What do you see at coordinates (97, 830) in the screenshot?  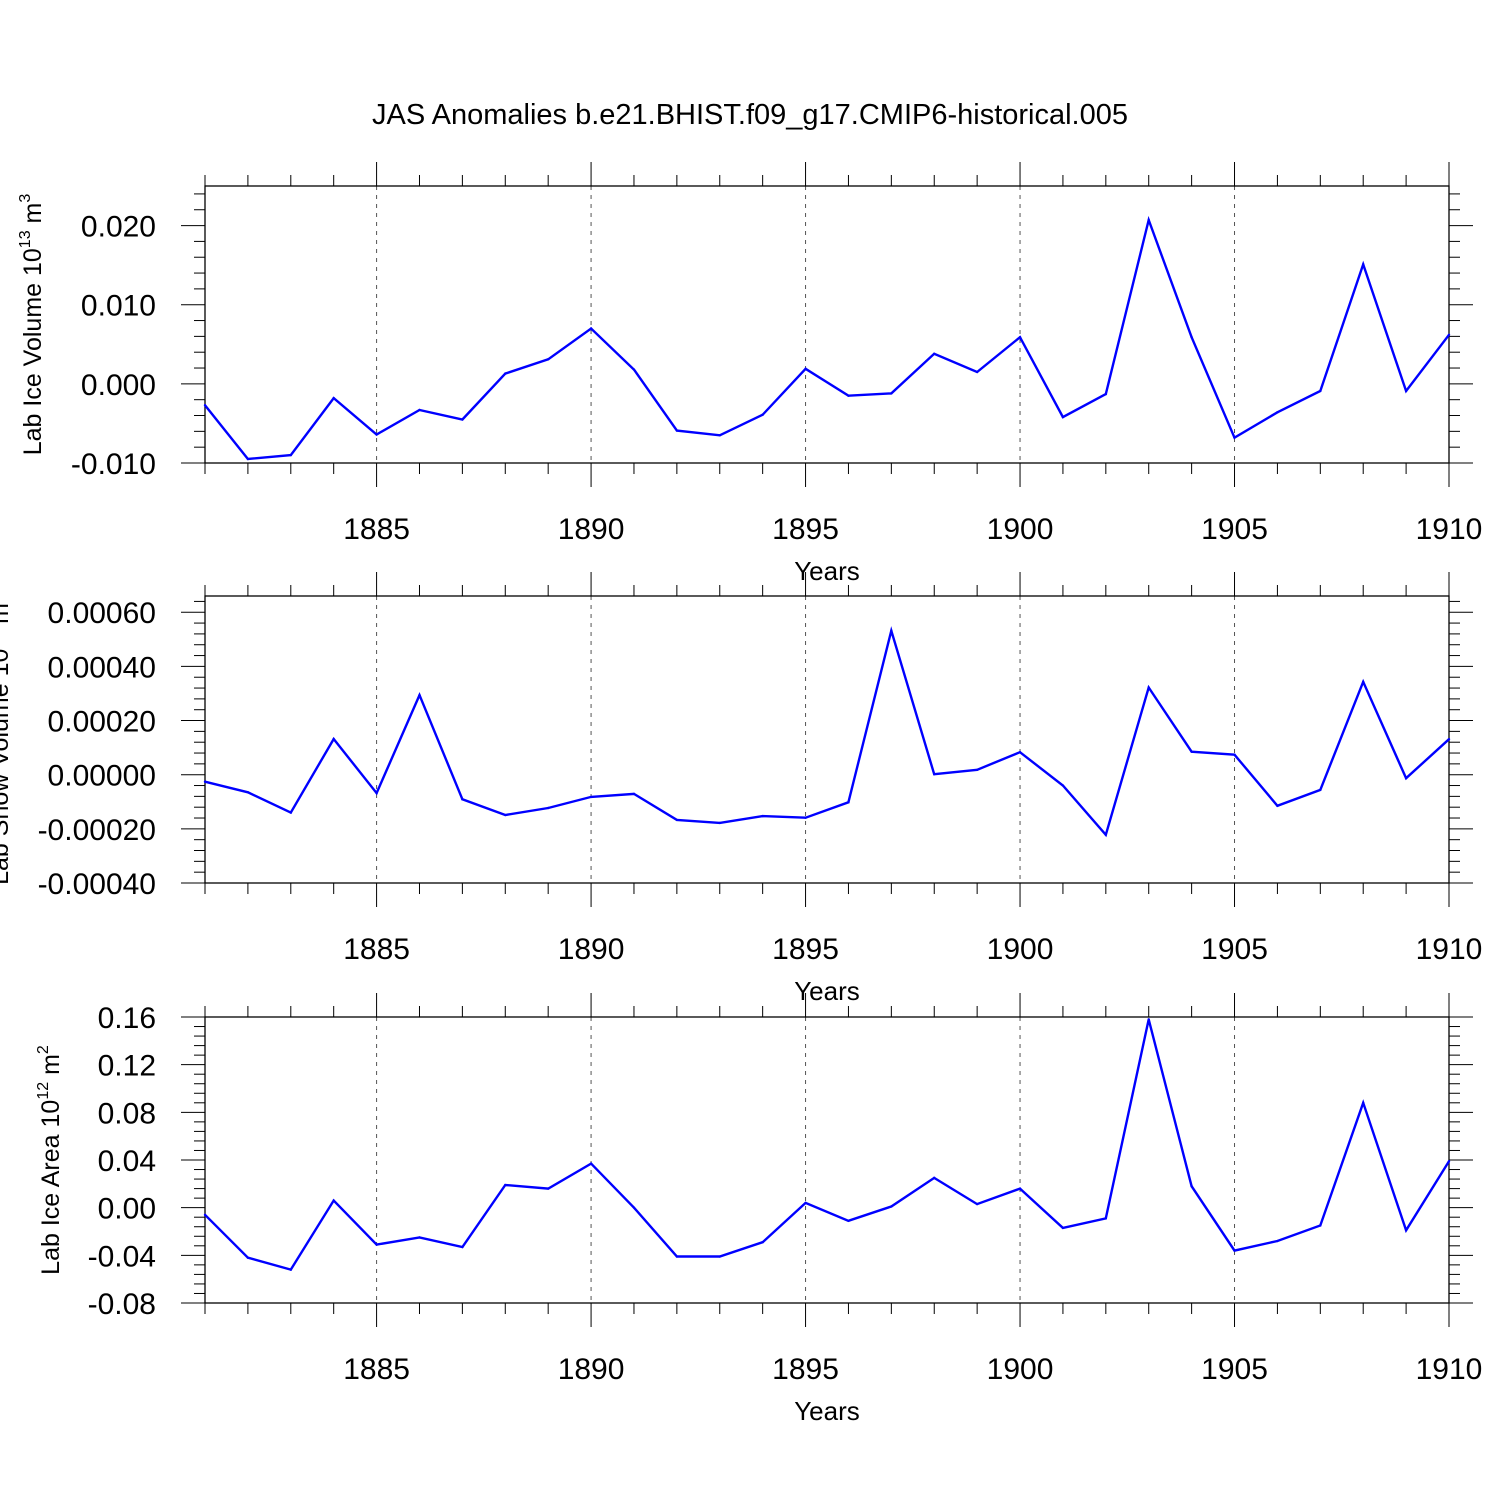 I see `y-tick-label: -0.00020` at bounding box center [97, 830].